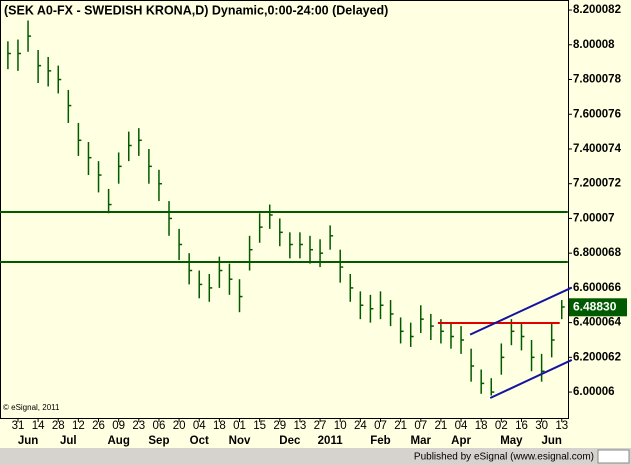 This screenshot has height=465, width=631. What do you see at coordinates (597, 323) in the screenshot?
I see `y-tick-label: 6.400064` at bounding box center [597, 323].